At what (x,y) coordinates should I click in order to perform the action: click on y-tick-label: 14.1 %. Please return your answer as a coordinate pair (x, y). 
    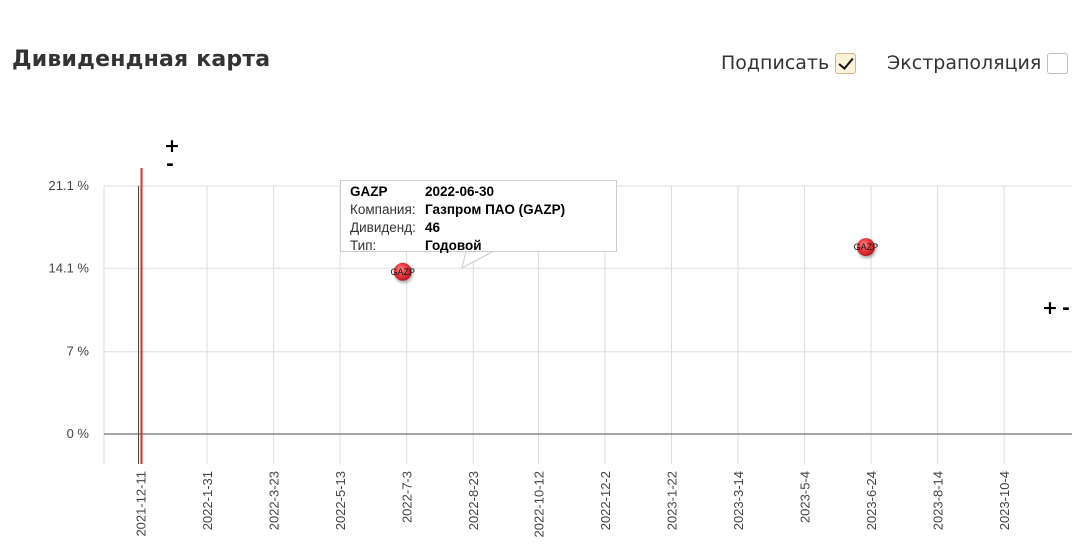
    Looking at the image, I should click on (69, 267).